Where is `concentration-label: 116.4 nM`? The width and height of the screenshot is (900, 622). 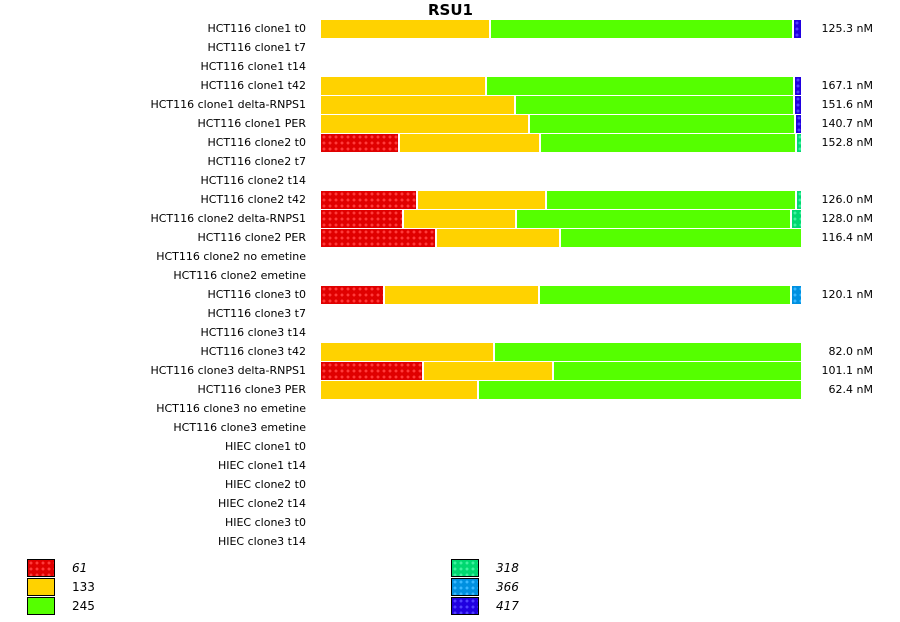 concentration-label: 116.4 nM is located at coordinates (847, 237).